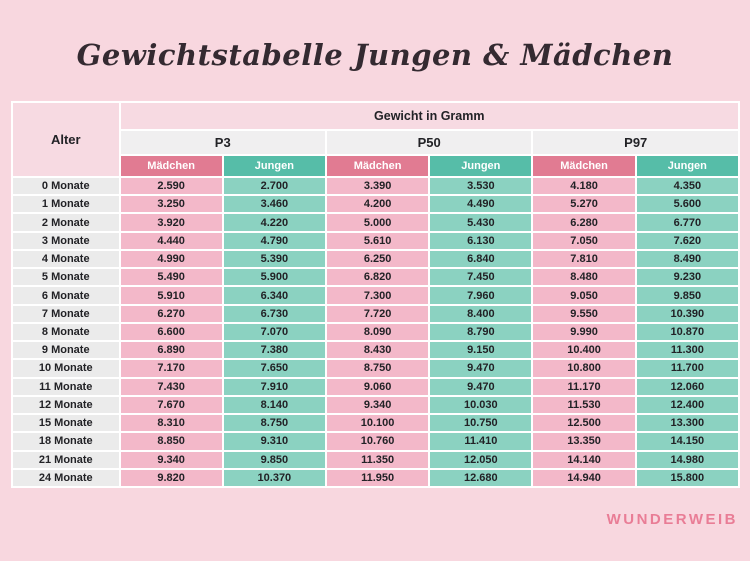  What do you see at coordinates (584, 166) in the screenshot?
I see `girls-header-p97: Mädchen` at bounding box center [584, 166].